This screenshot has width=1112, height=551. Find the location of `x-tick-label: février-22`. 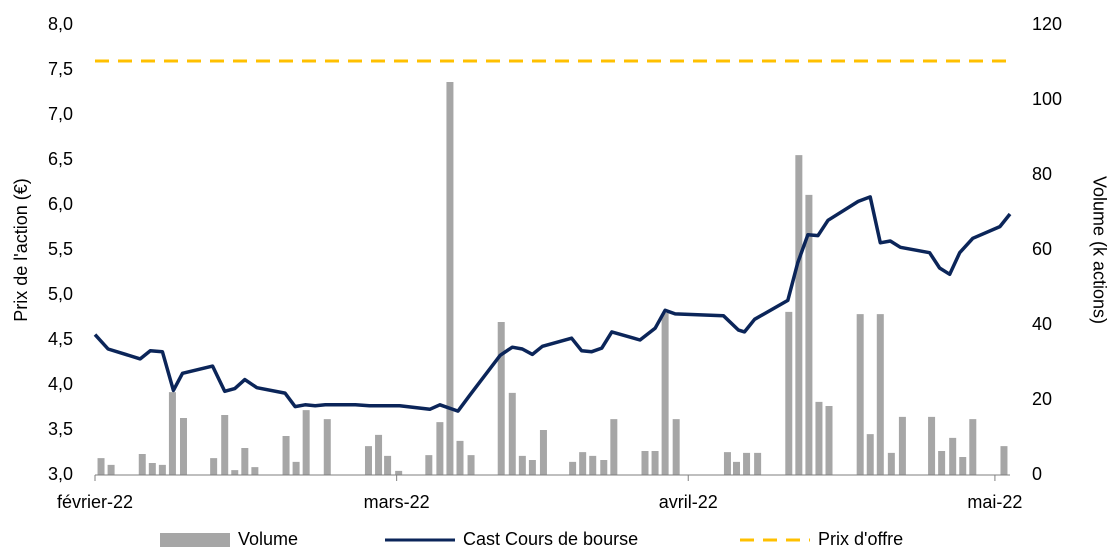

x-tick-label: février-22 is located at coordinates (95, 502).